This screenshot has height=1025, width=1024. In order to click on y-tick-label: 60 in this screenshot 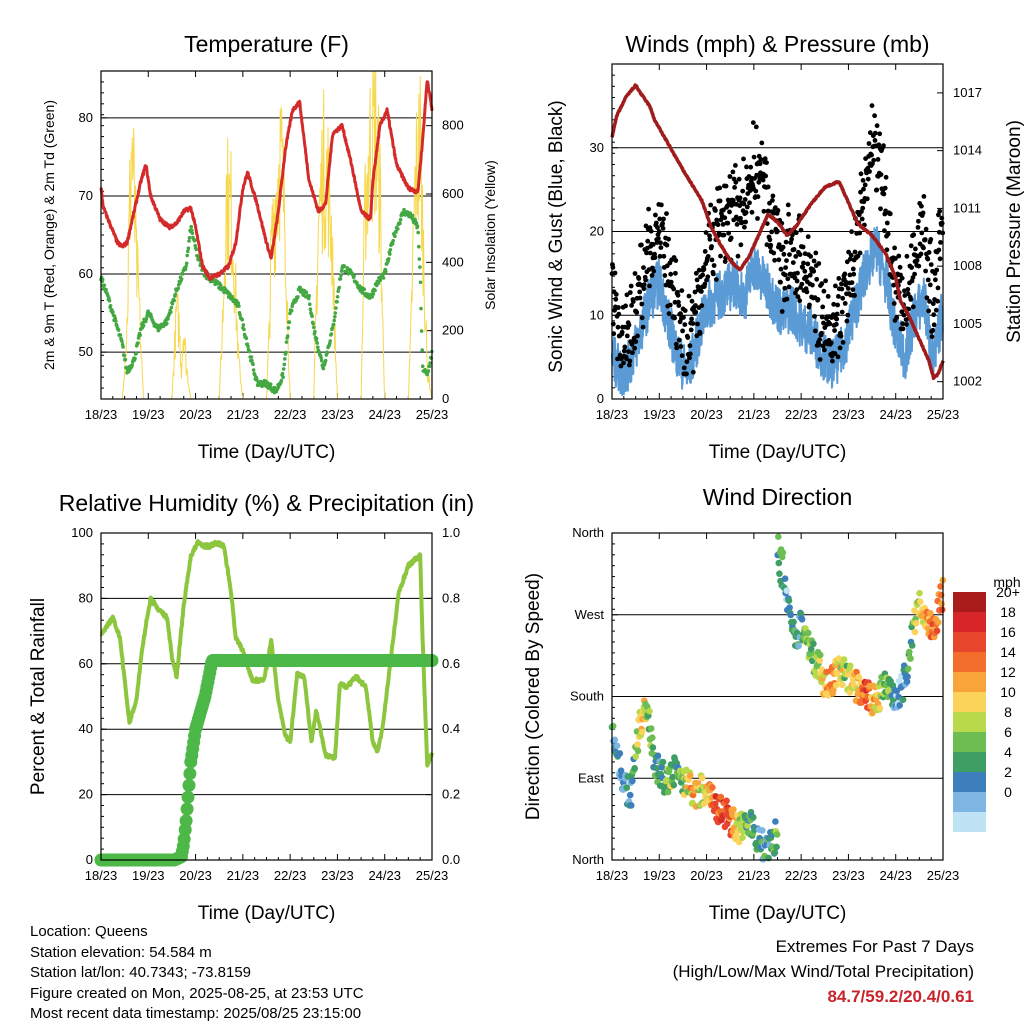, I will do `click(86, 273)`.